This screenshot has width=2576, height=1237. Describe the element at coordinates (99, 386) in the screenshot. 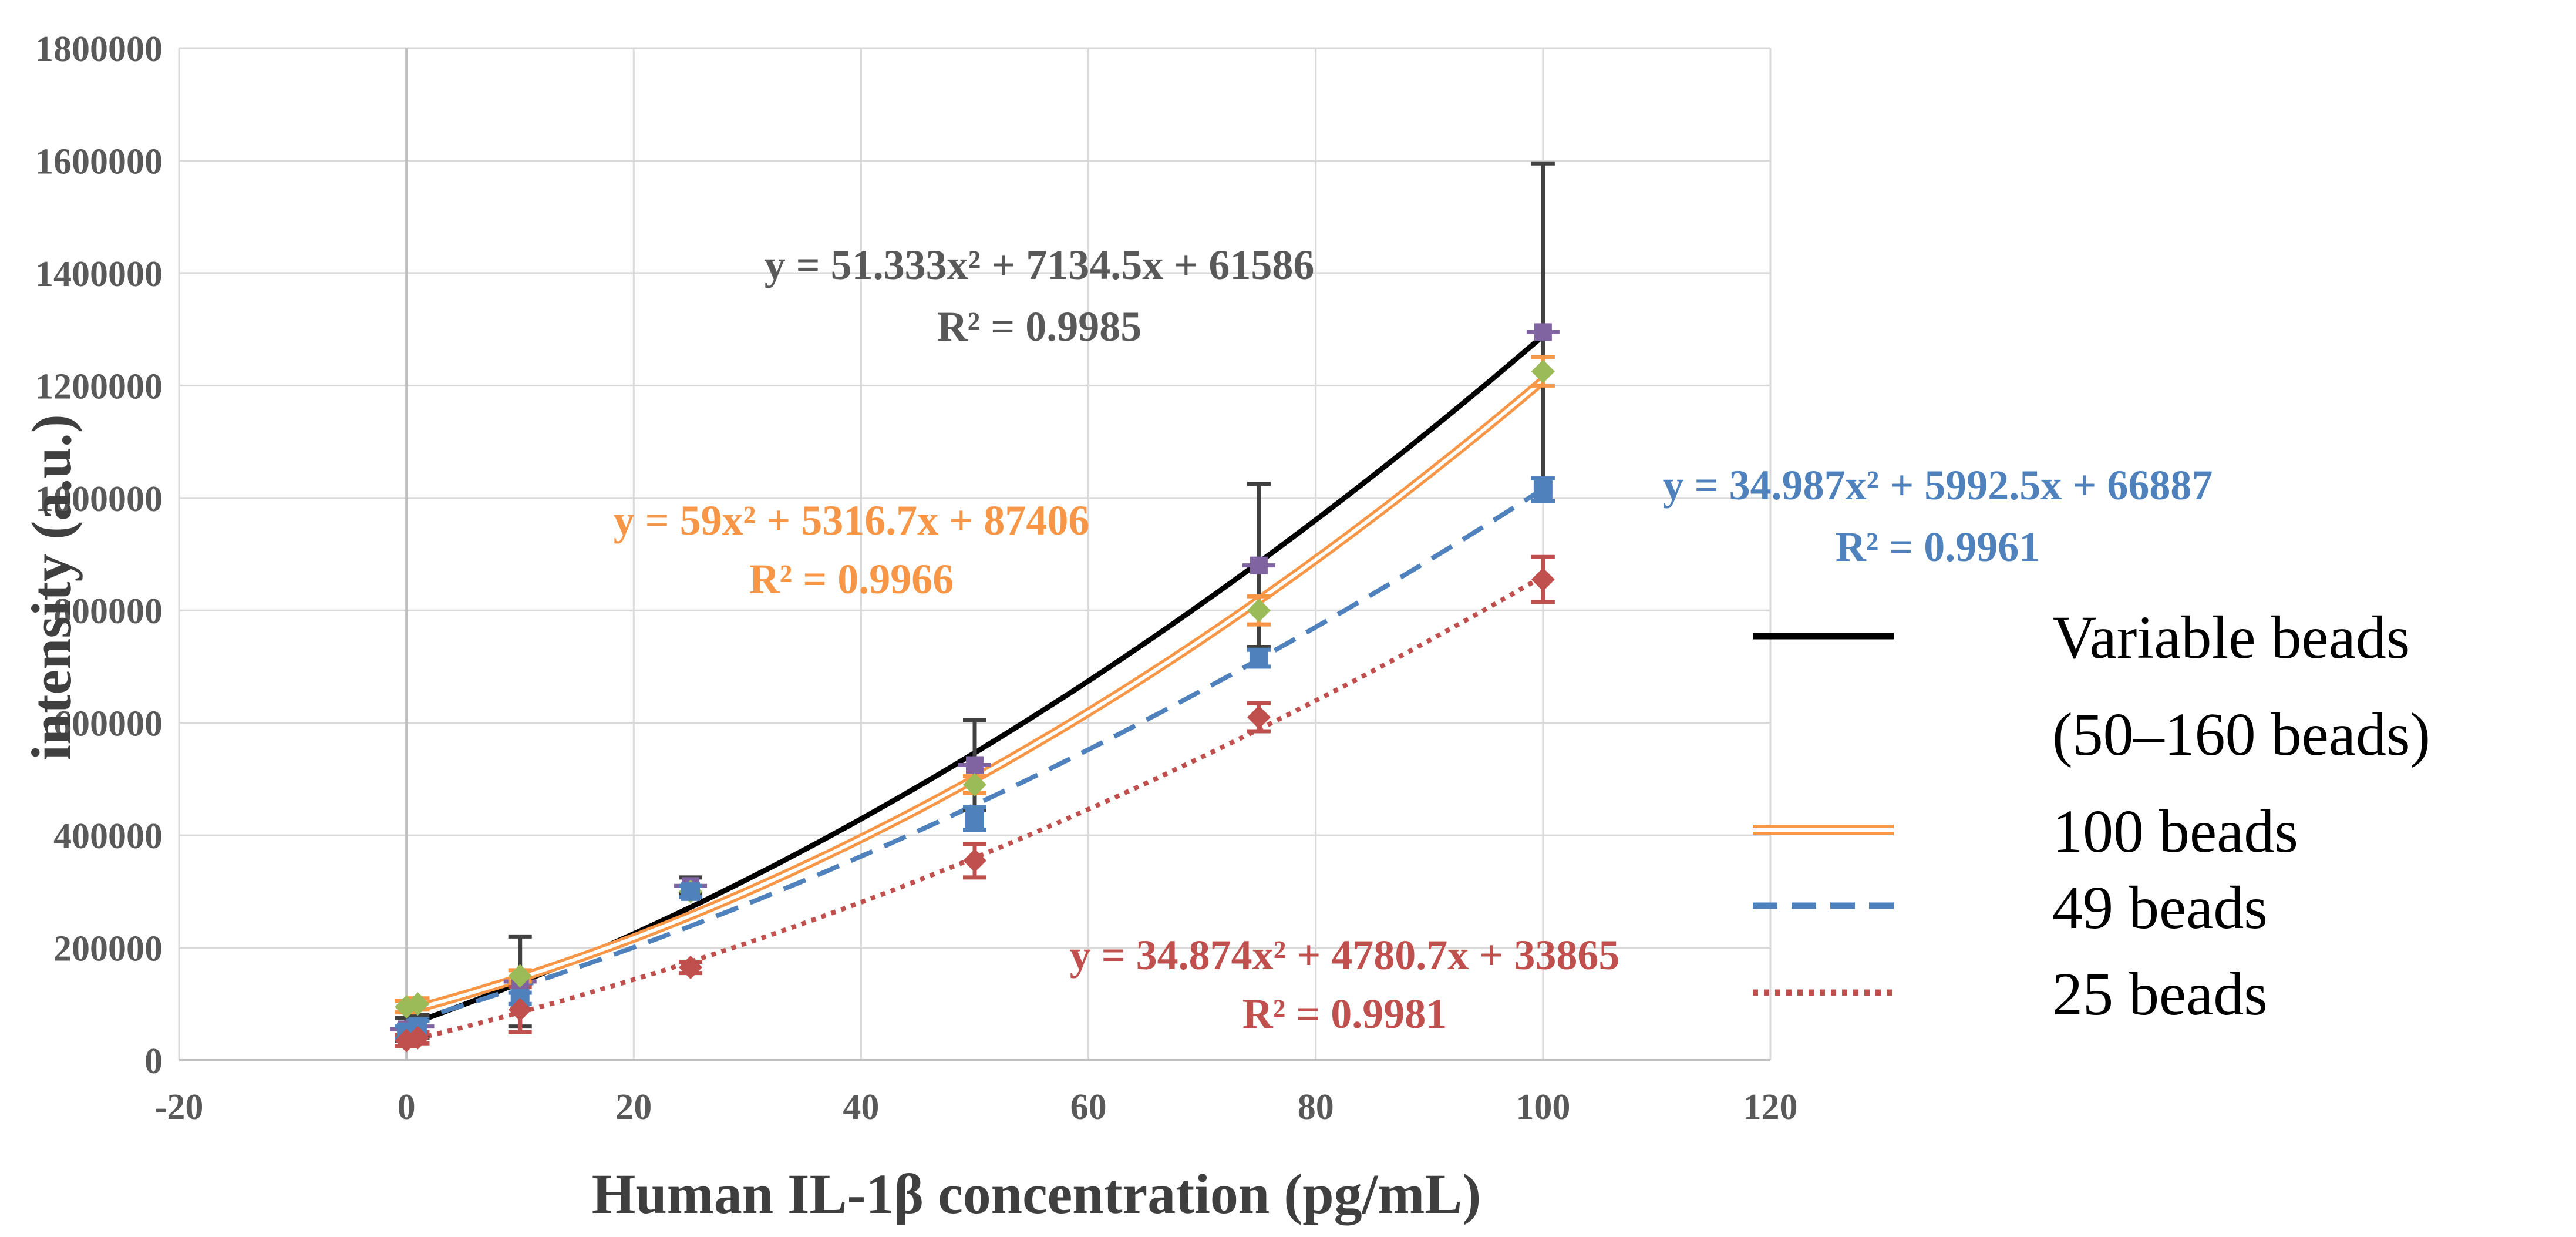

I see `y-tick-label: 1200000` at that location.